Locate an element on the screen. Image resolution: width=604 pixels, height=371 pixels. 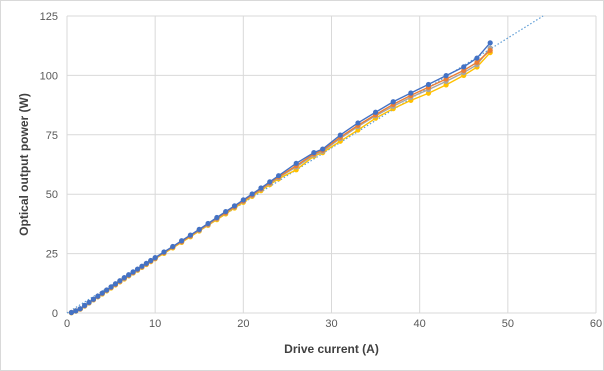
x-tick-label-30: 30 is located at coordinates (331, 324).